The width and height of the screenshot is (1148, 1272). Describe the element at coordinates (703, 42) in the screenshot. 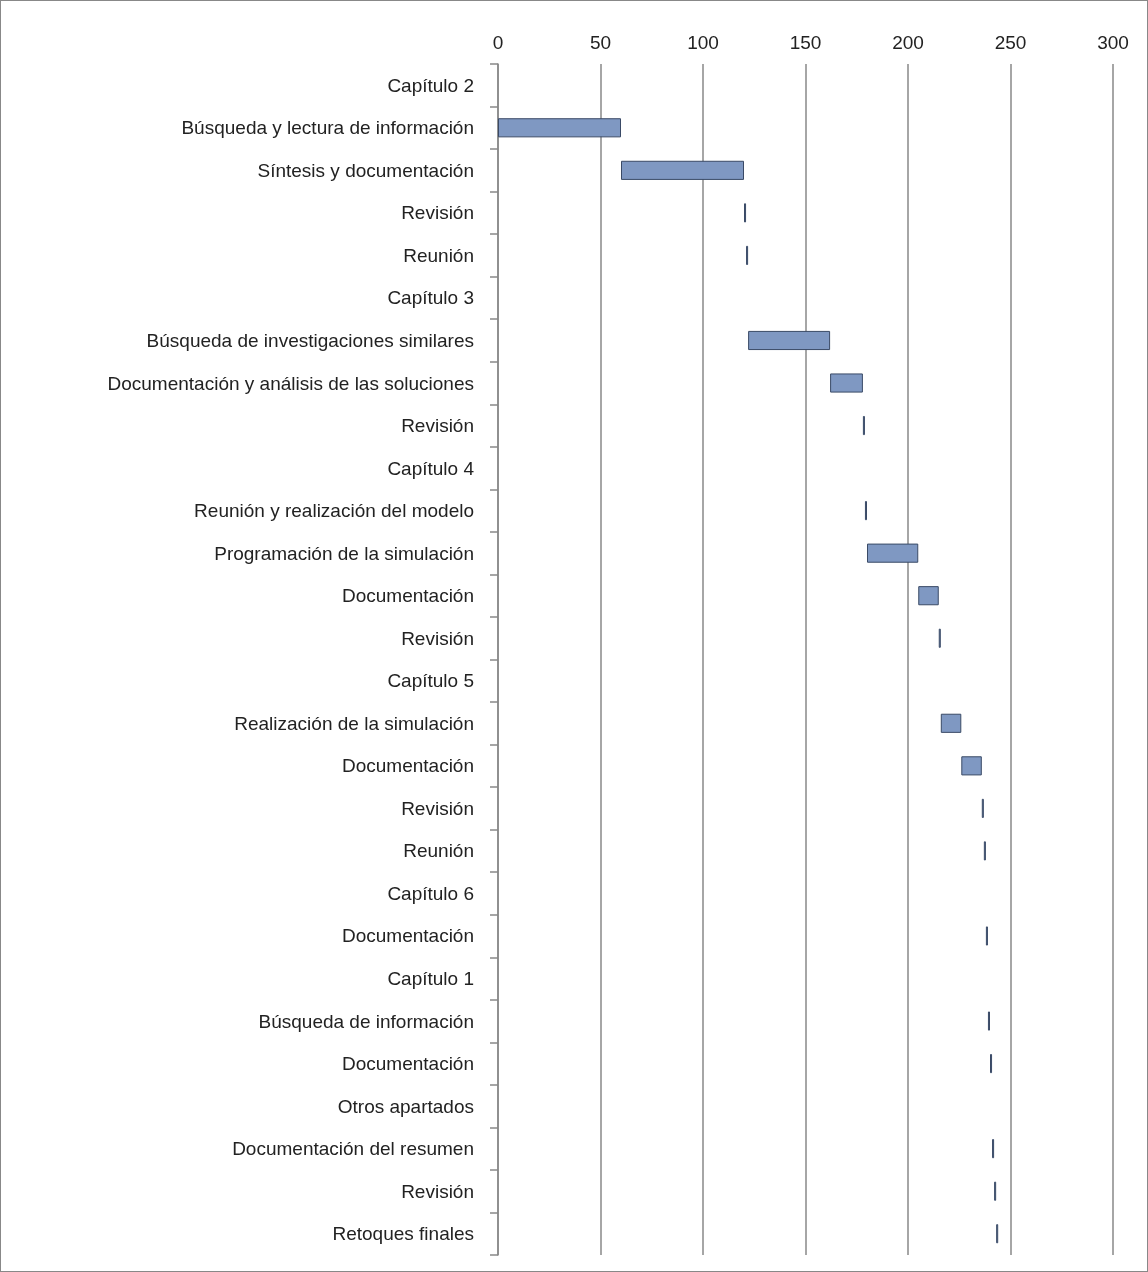

I see `x-tick-label: 100` at that location.